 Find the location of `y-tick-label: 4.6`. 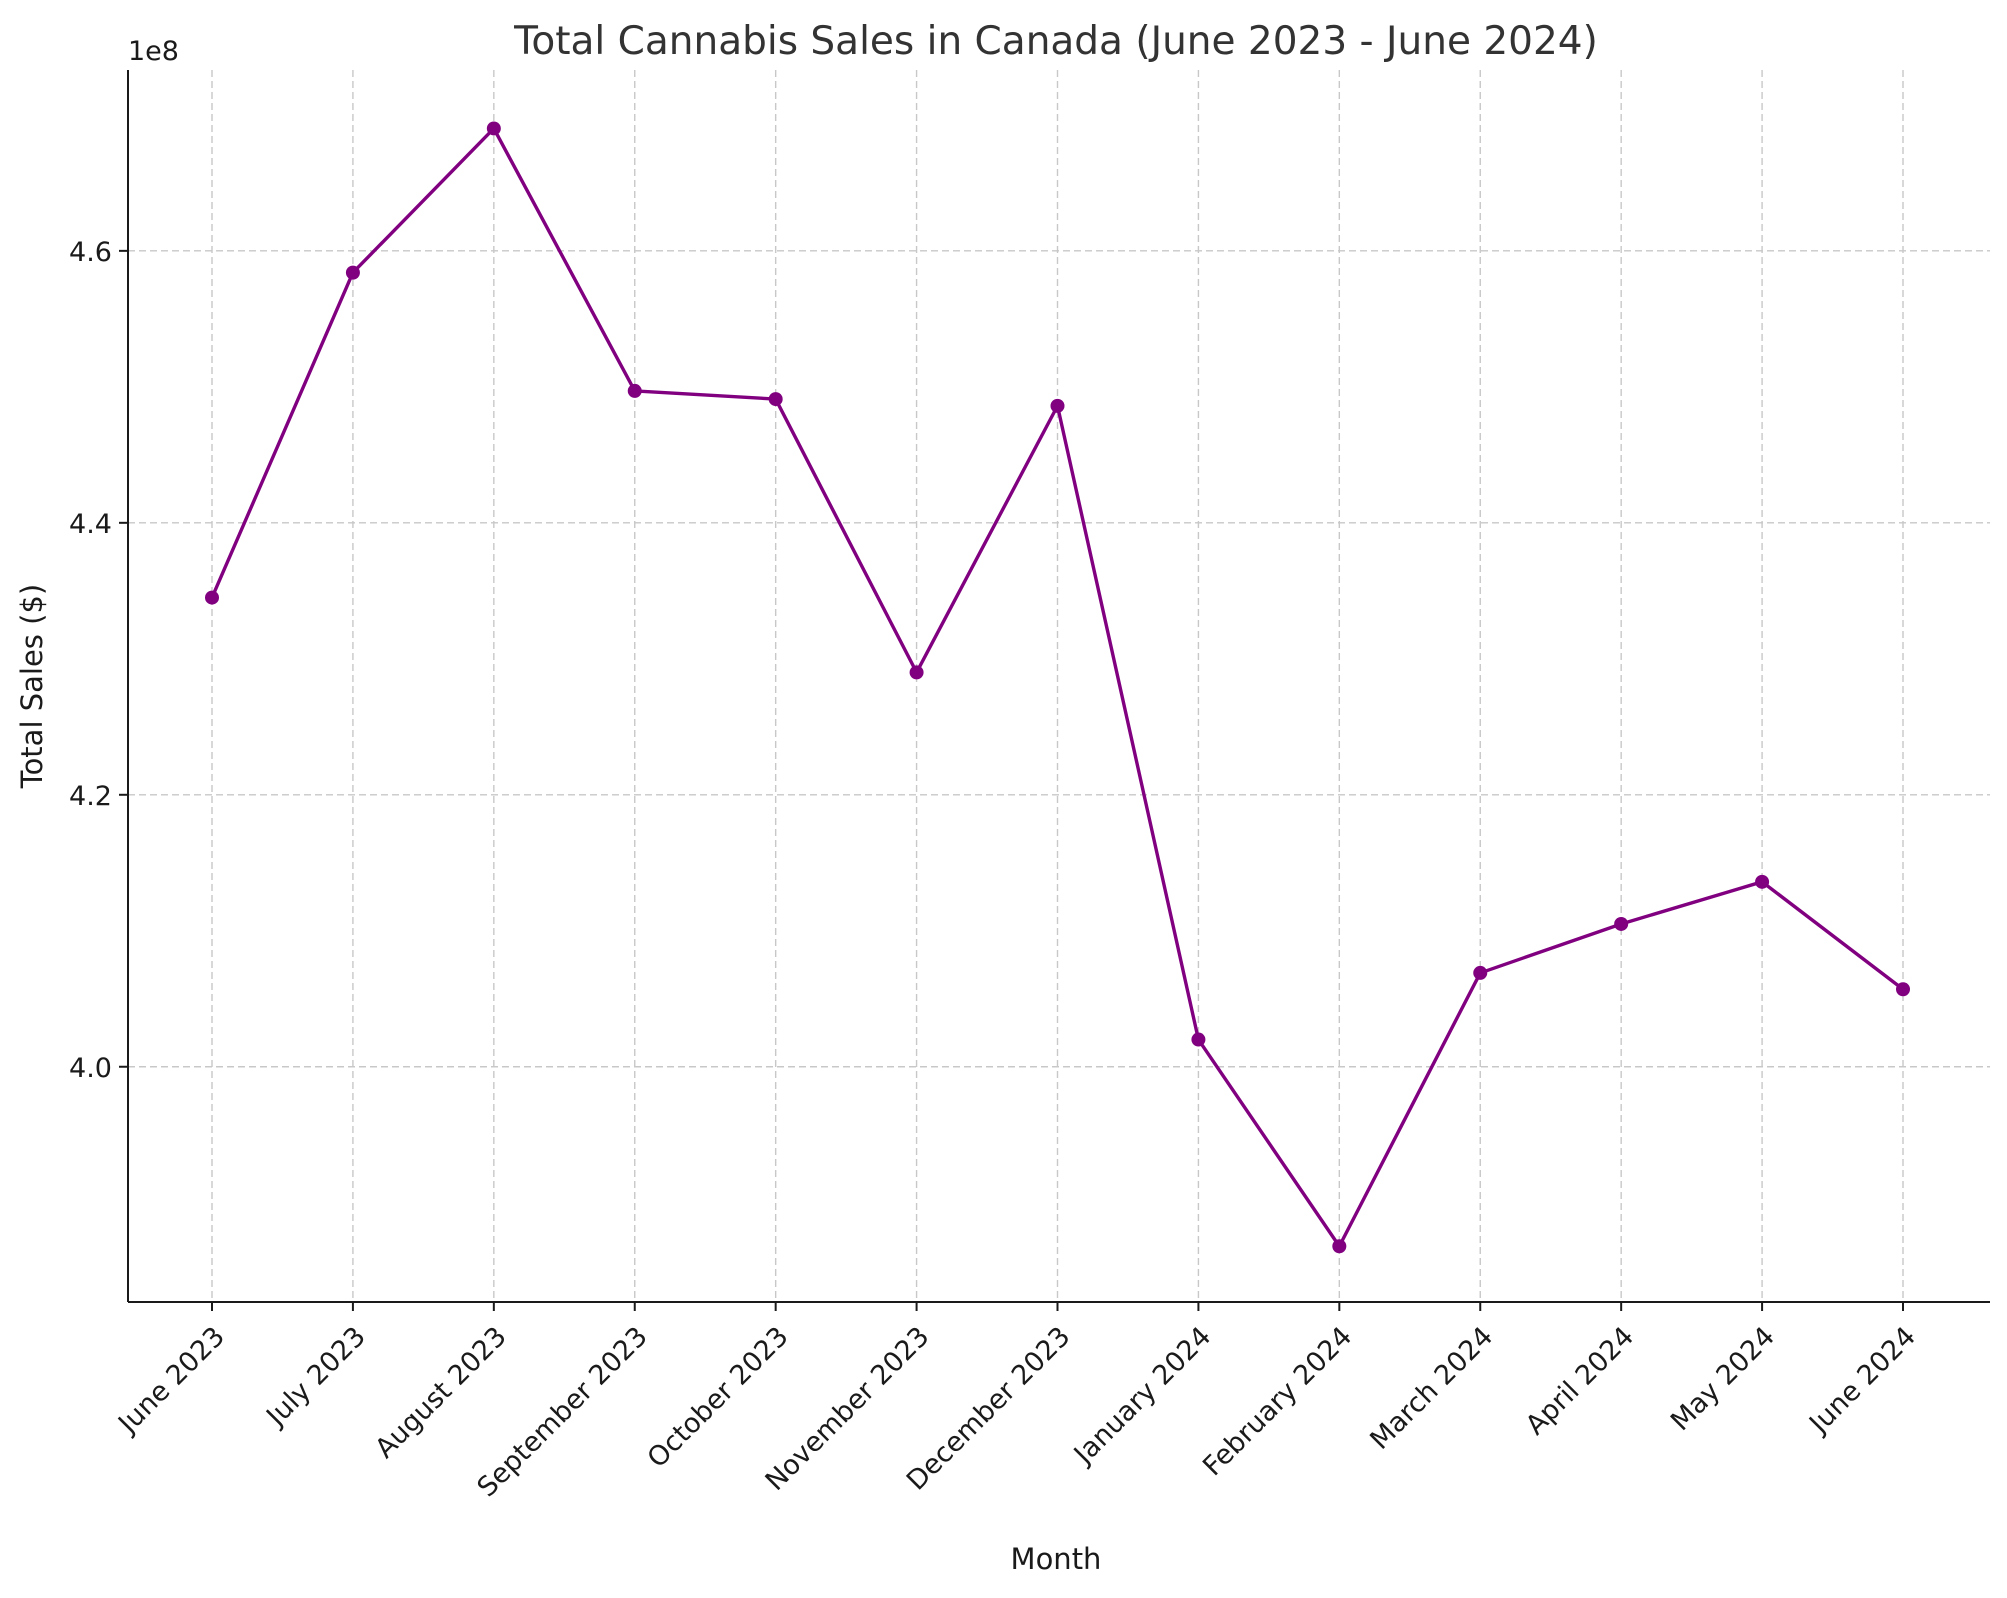

y-tick-label: 4.6 is located at coordinates (90, 252).